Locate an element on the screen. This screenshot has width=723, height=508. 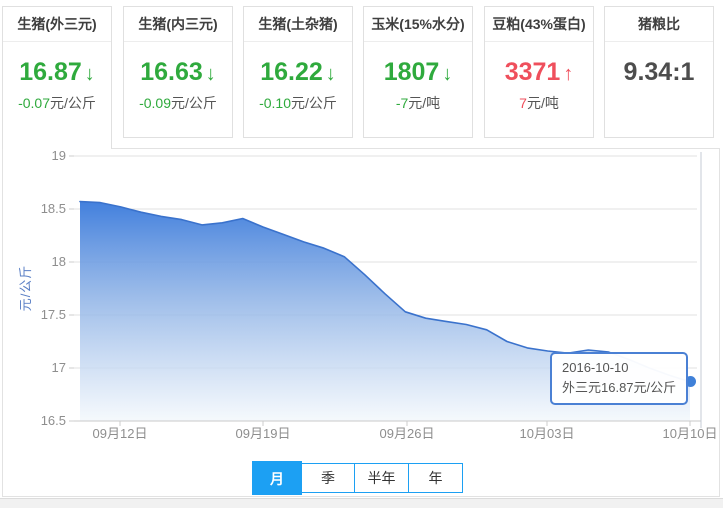
chart-tooltip: 2016-10-10 外三元16.87元/公斤 is located at coordinates (619, 379).